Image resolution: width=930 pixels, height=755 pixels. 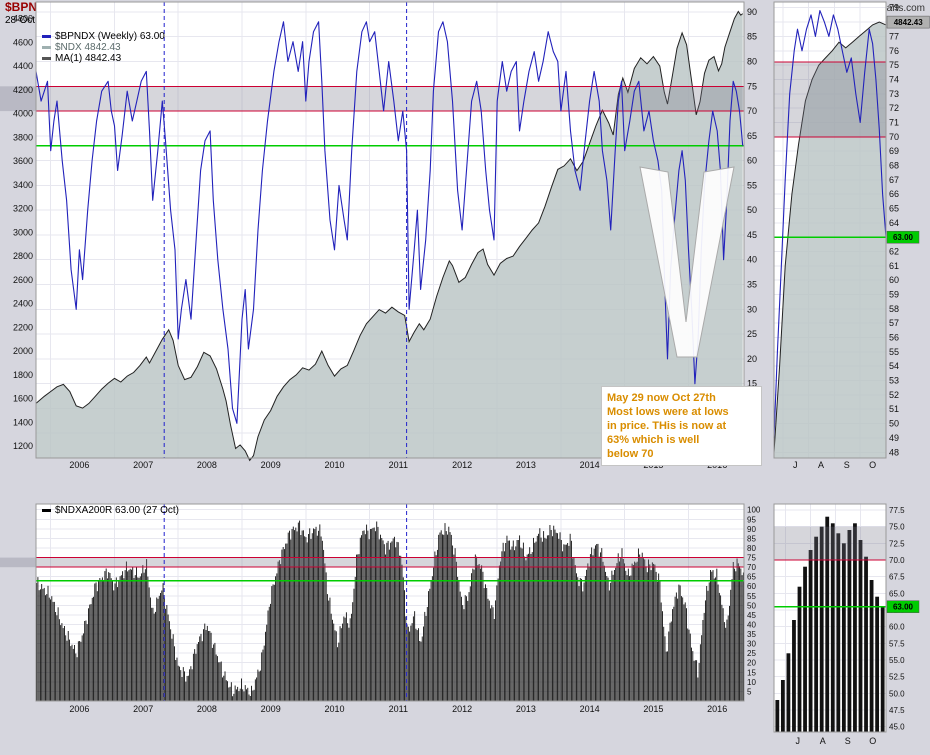 What do you see at coordinates (103, 58) in the screenshot?
I see `legend-item: MA(1) 4842.43` at bounding box center [103, 58].